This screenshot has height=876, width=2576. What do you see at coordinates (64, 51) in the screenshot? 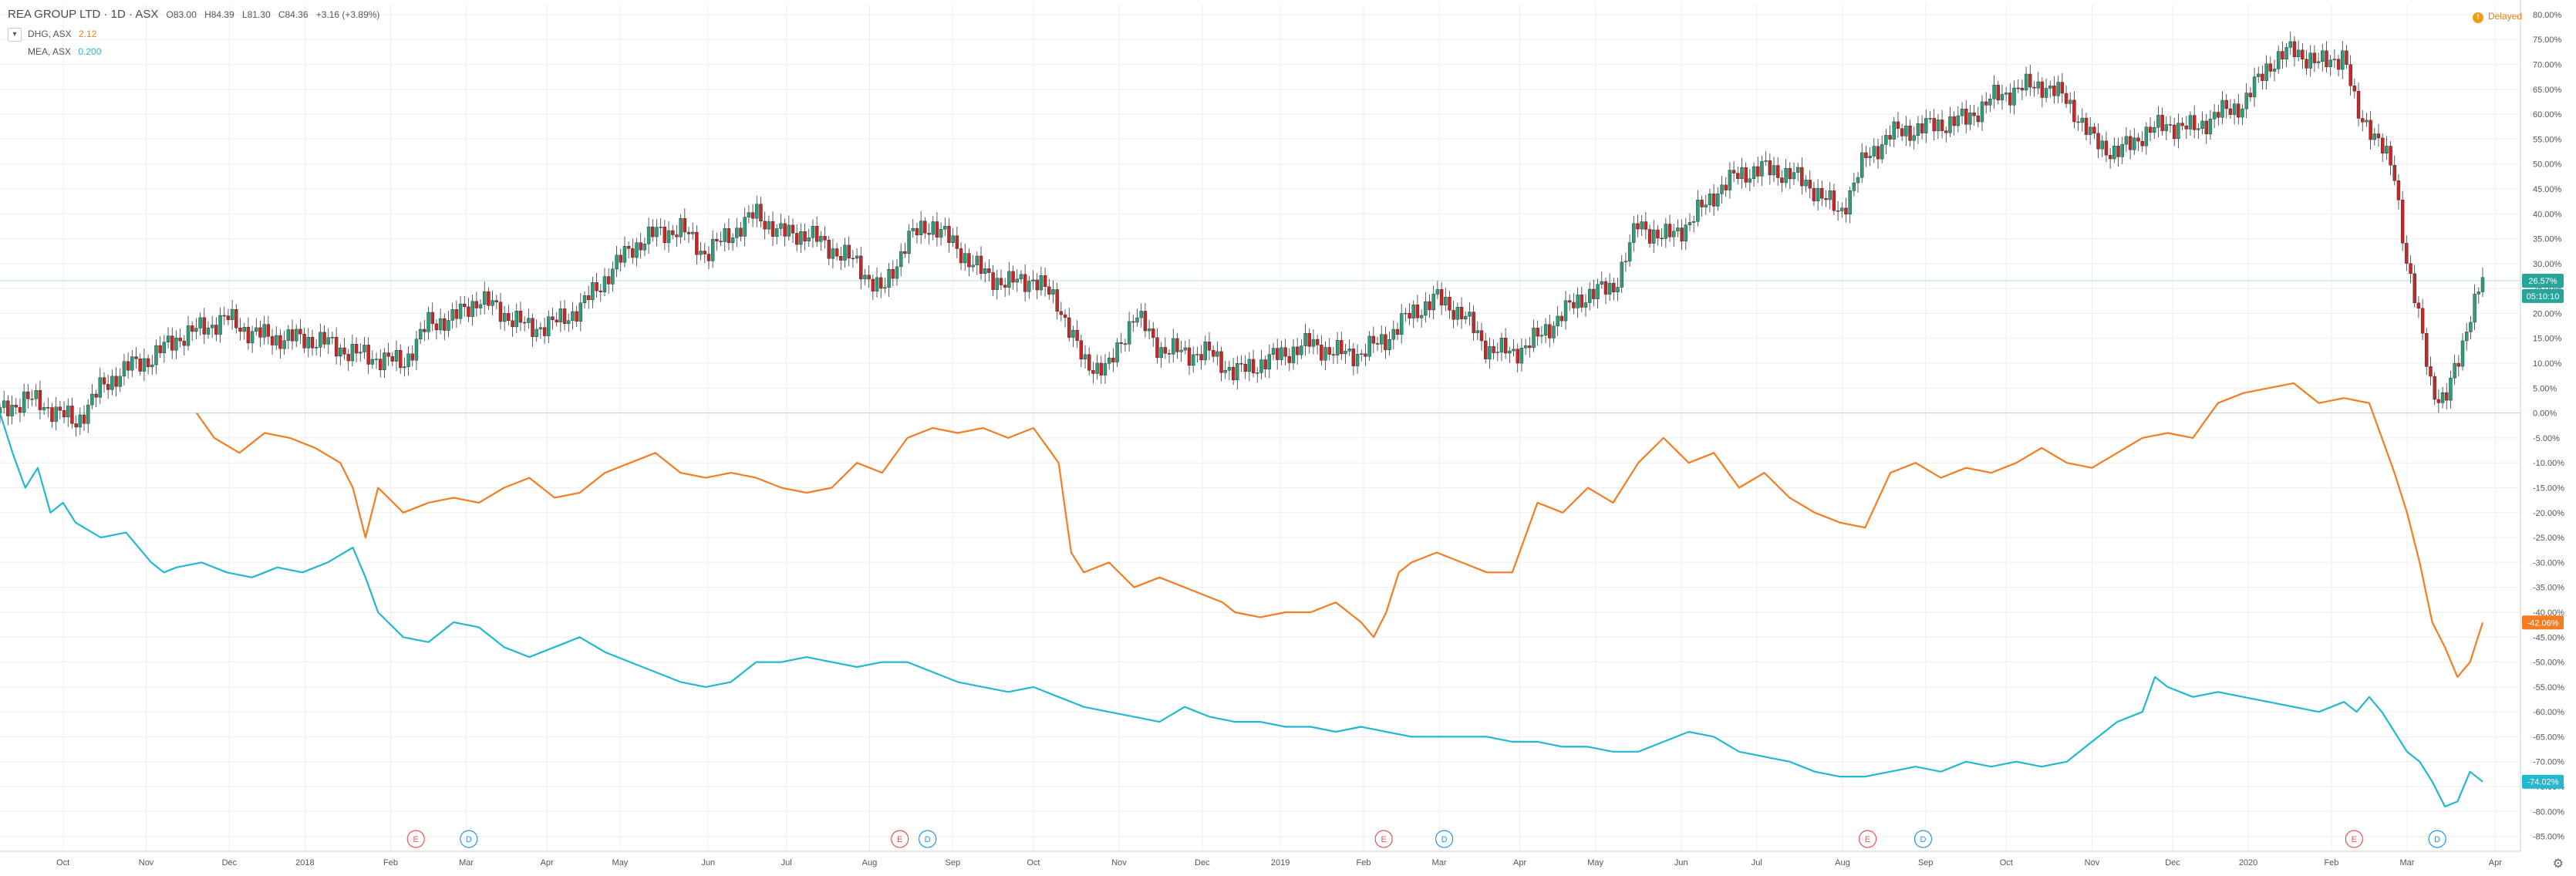
I see `legend-item-mea: MEA, ASX 0.200` at bounding box center [64, 51].